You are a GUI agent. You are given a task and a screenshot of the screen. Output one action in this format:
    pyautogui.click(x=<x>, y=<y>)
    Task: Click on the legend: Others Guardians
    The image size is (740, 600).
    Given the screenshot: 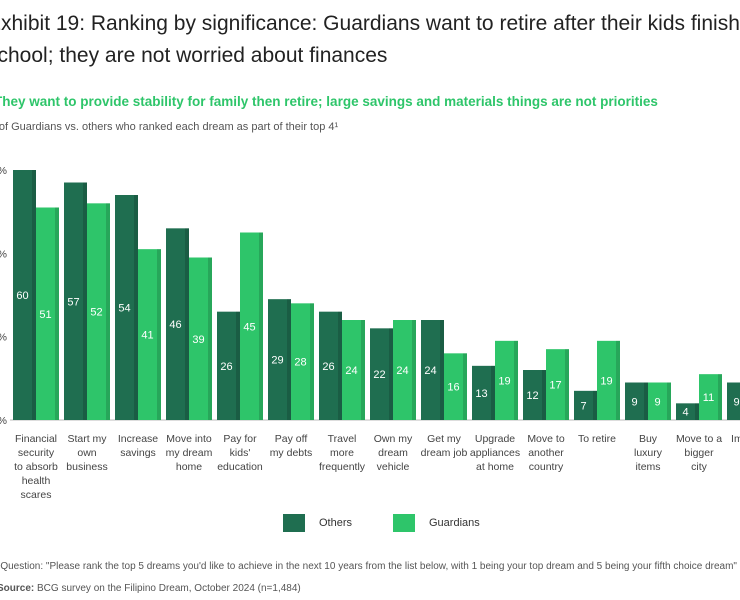 What is the action you would take?
    pyautogui.click(x=393, y=523)
    